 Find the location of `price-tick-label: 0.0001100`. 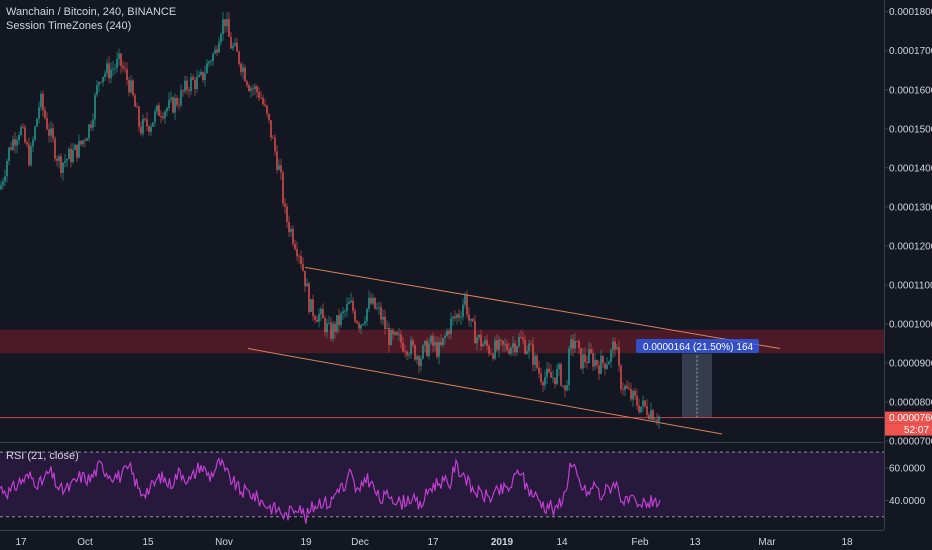

price-tick-label: 0.0001100 is located at coordinates (910, 285).